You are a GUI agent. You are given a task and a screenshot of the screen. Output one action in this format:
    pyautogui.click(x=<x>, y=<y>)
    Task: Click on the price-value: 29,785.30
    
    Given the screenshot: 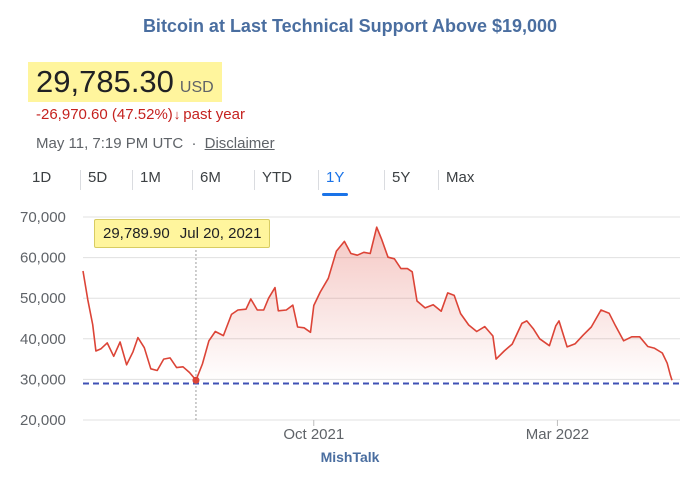 What is the action you would take?
    pyautogui.click(x=105, y=81)
    